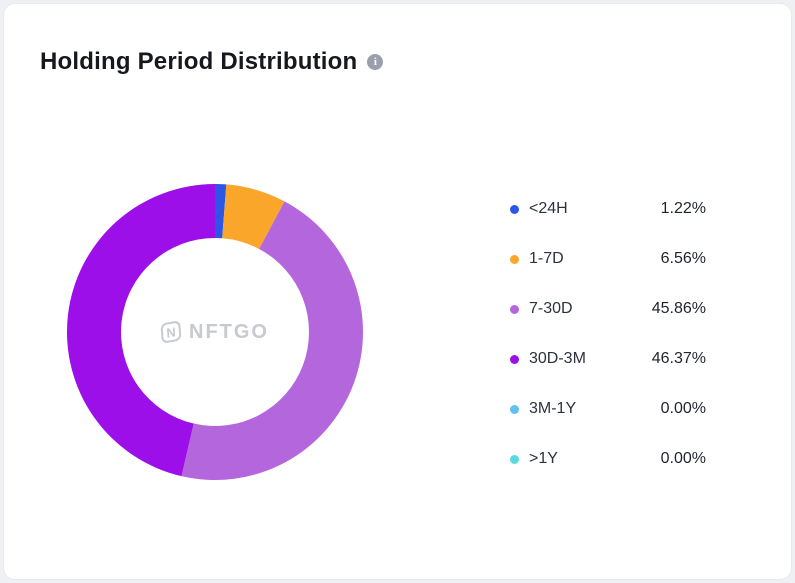 Image resolution: width=795 pixels, height=583 pixels. What do you see at coordinates (678, 308) in the screenshot?
I see `legend-value: 45.86%` at bounding box center [678, 308].